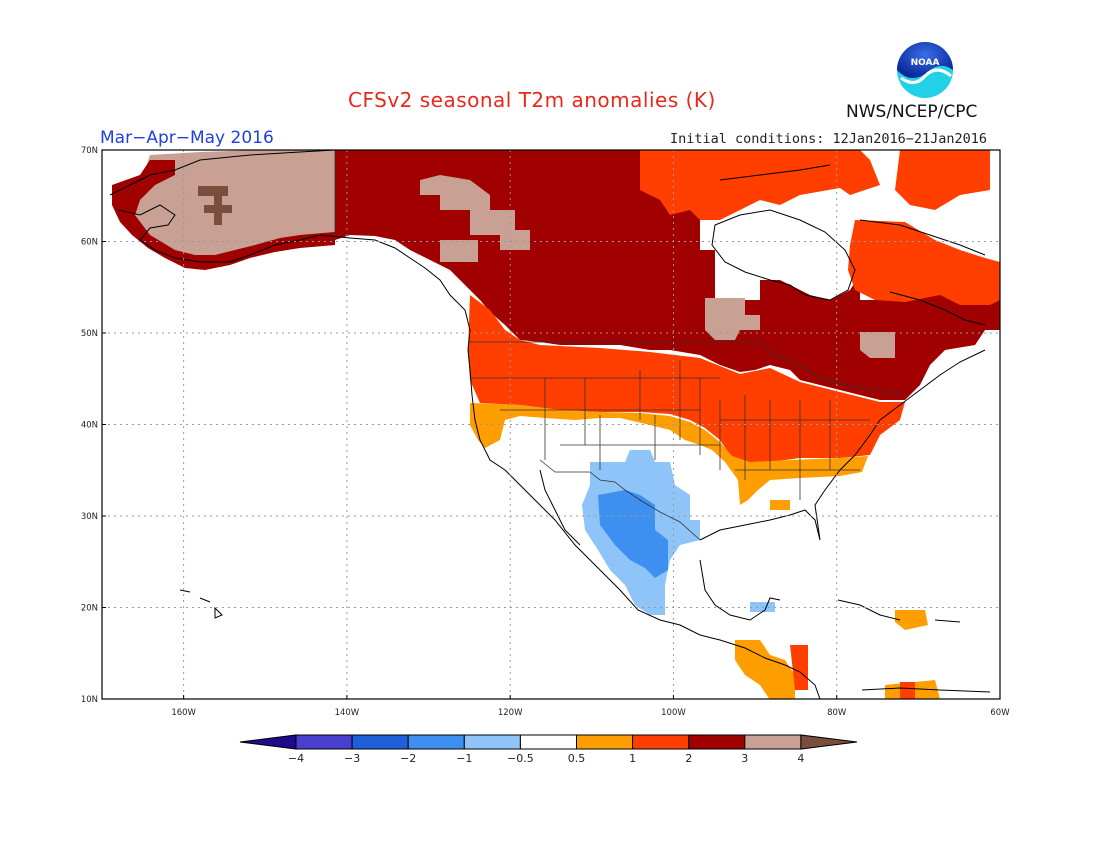  What do you see at coordinates (925, 70) in the screenshot?
I see `noaa-logo: NOAA` at bounding box center [925, 70].